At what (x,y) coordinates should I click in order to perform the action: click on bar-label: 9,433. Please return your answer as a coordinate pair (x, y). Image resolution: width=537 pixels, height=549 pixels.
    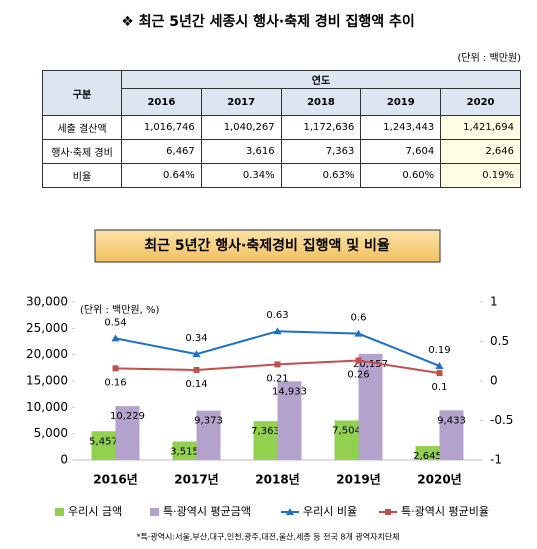
    Looking at the image, I should click on (451, 420).